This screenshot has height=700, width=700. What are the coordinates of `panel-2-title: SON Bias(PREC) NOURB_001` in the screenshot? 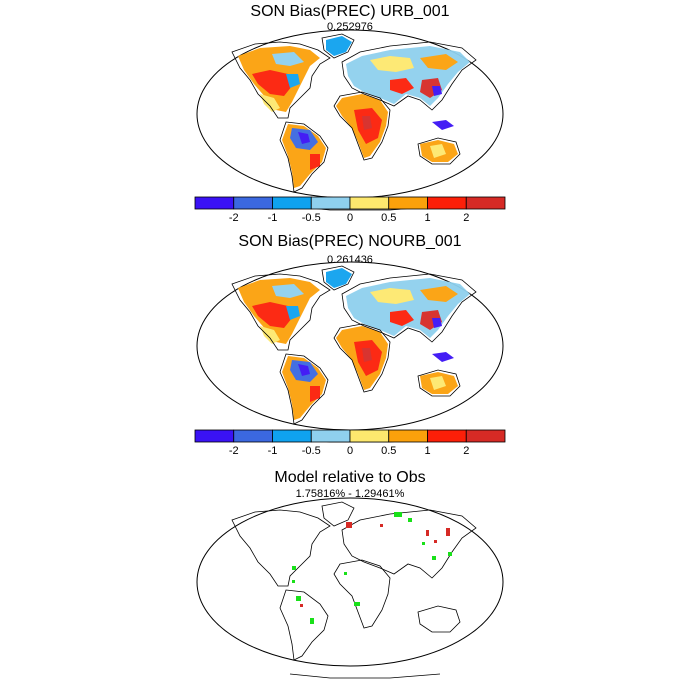 It's located at (350, 241).